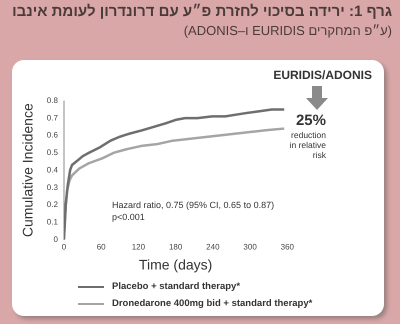  I want to click on y-tick-label: 0.3, so click(52, 187).